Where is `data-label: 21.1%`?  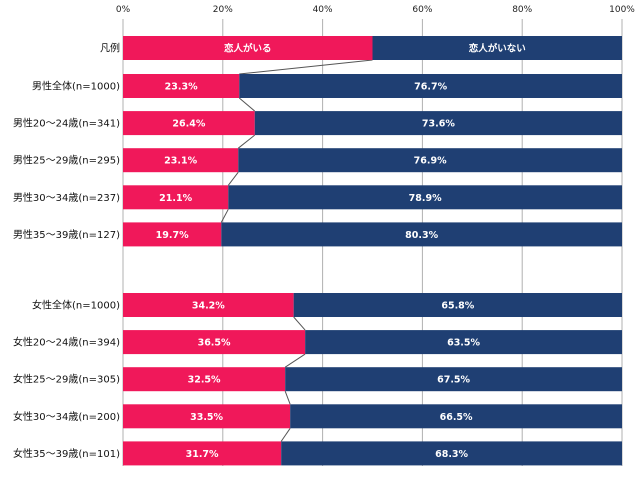 data-label: 21.1% is located at coordinates (175, 198).